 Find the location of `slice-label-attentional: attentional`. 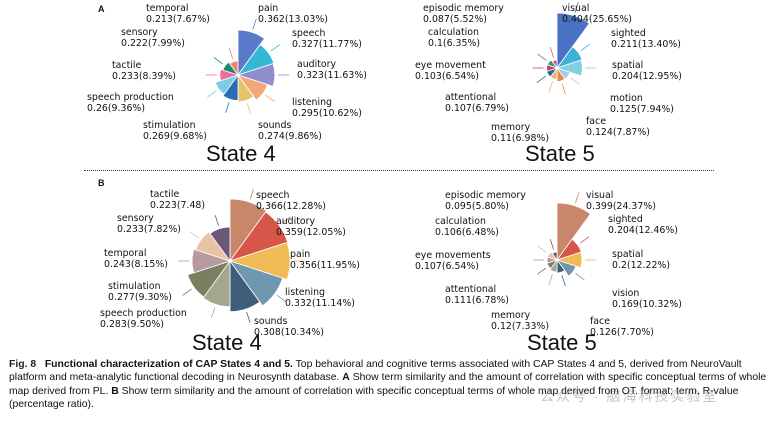

slice-label-attentional: attentional is located at coordinates (470, 289).